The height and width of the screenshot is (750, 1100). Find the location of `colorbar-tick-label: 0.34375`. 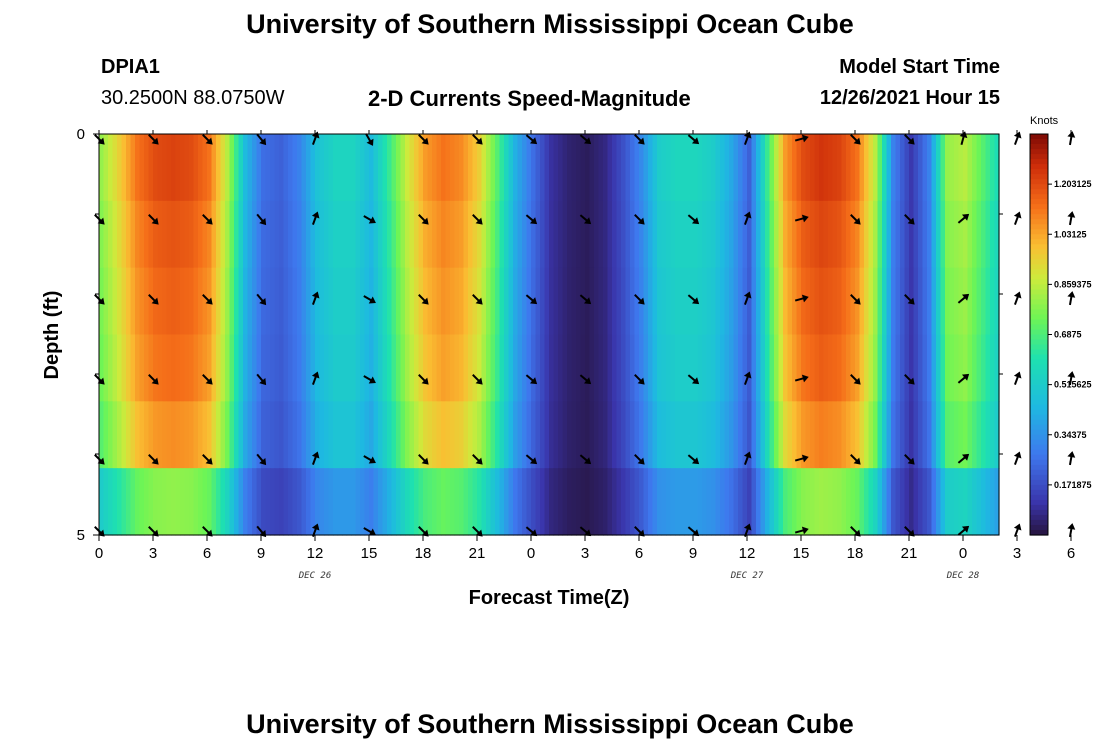

colorbar-tick-label: 0.34375 is located at coordinates (1070, 435).